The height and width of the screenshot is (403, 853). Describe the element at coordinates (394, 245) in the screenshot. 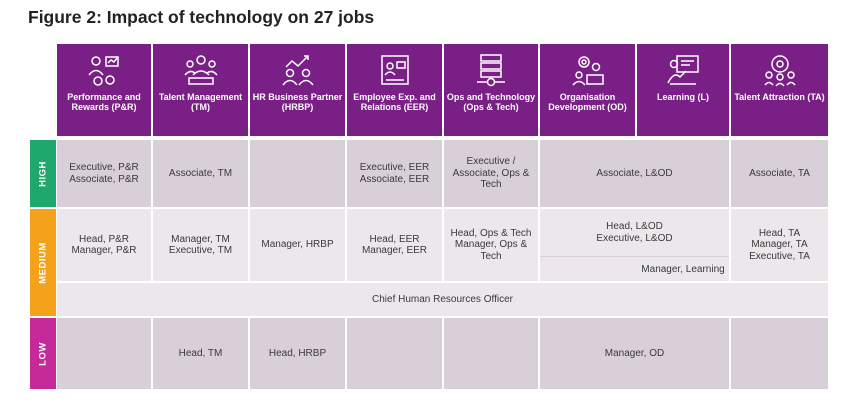

I see `table-cell: Head, EER Manager, EER` at that location.